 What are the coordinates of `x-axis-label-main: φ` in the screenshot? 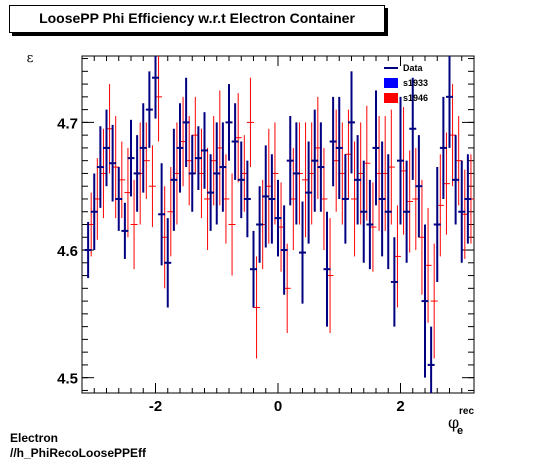 It's located at (453, 422).